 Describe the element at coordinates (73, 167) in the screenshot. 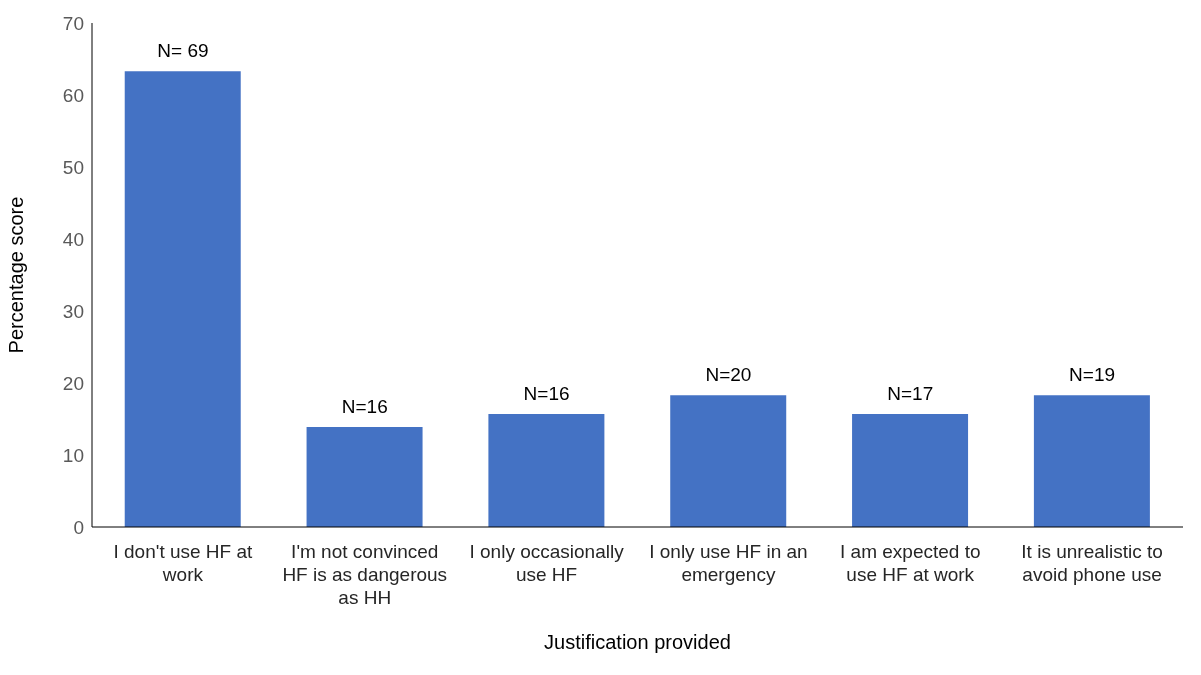

I see `y-tick-label: 50` at that location.